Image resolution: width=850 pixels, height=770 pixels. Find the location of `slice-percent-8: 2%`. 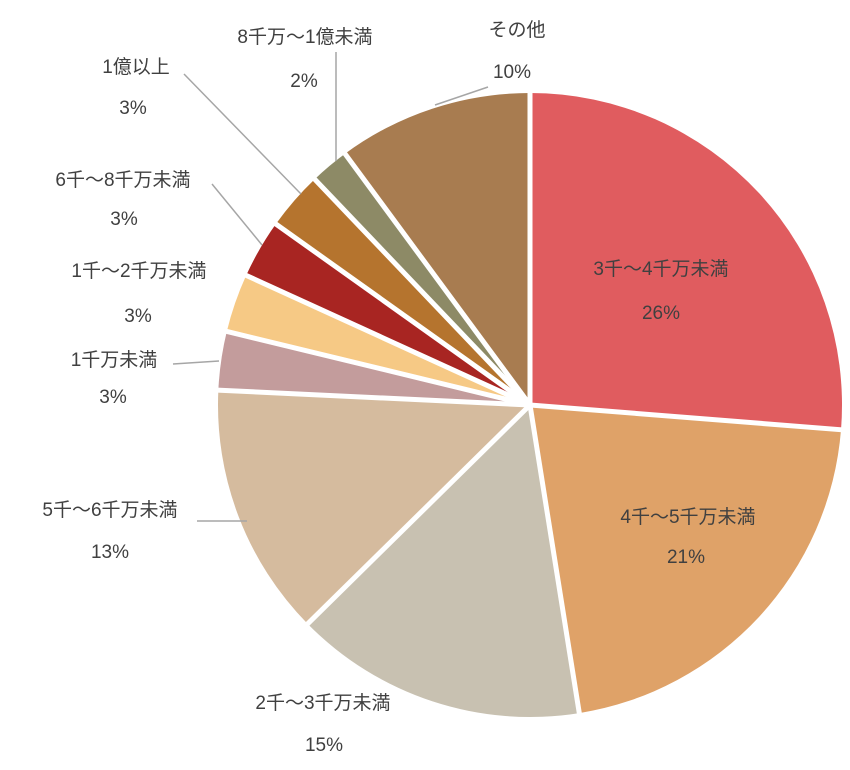

slice-percent-8: 2% is located at coordinates (304, 81).